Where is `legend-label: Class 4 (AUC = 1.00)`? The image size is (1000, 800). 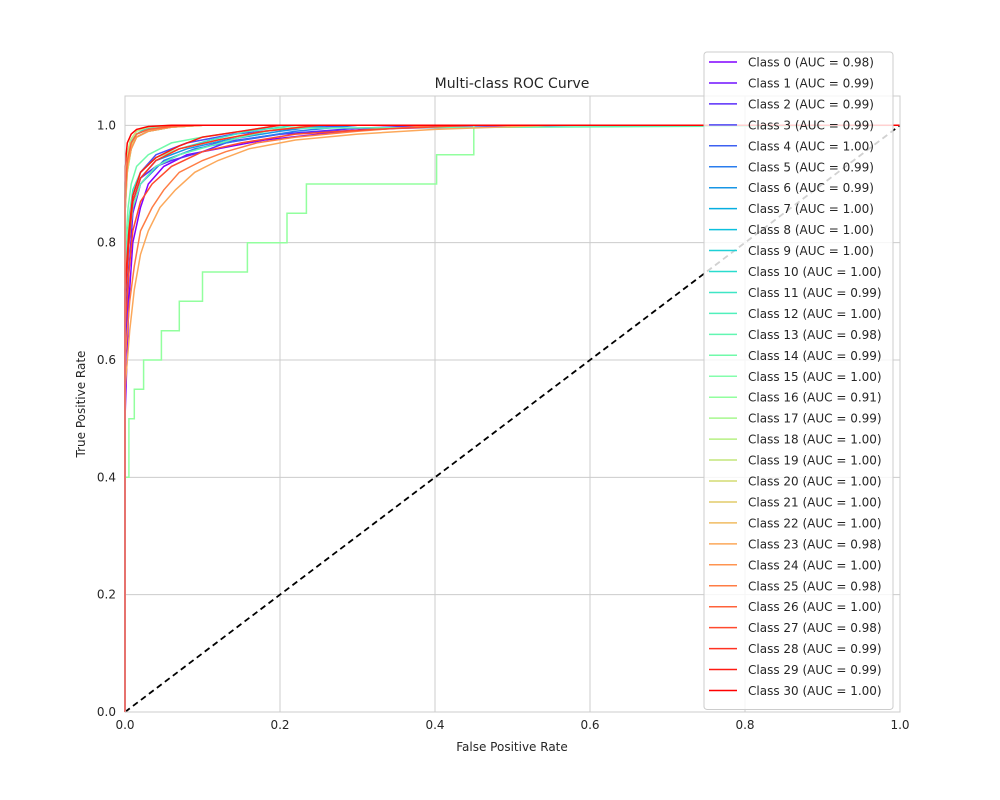
legend-label: Class 4 (AUC = 1.00) is located at coordinates (811, 146).